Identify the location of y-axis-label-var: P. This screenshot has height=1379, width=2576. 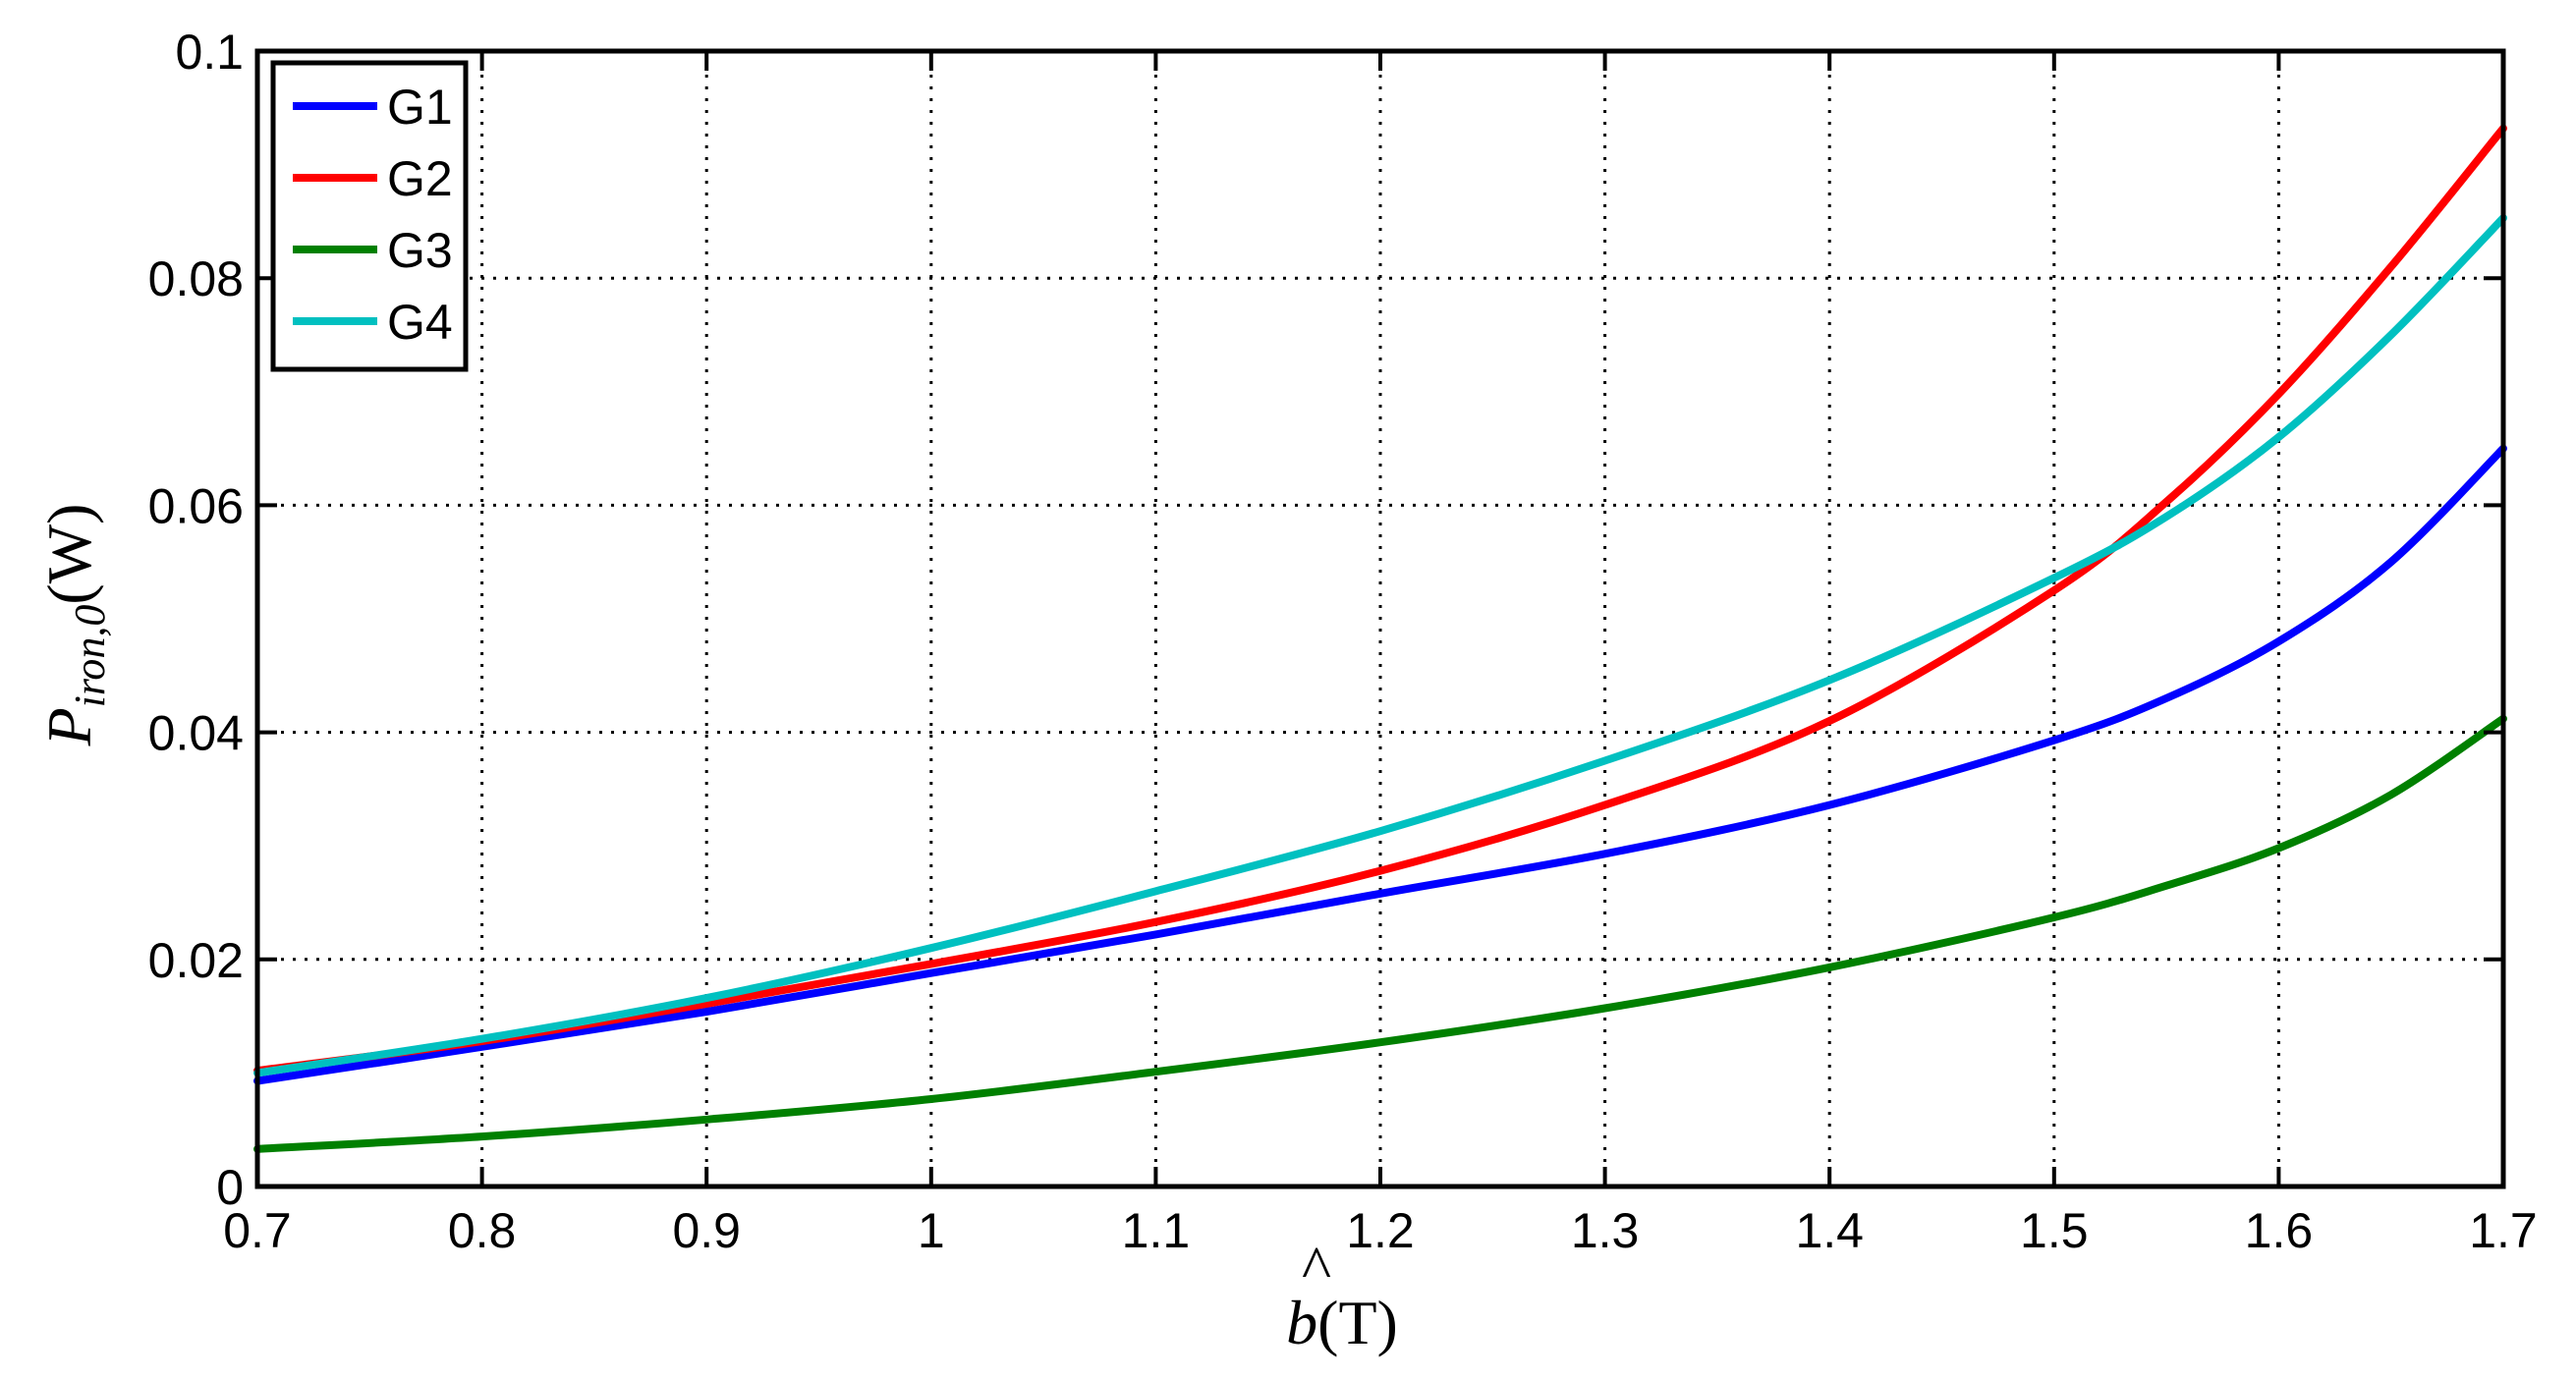
(69, 726).